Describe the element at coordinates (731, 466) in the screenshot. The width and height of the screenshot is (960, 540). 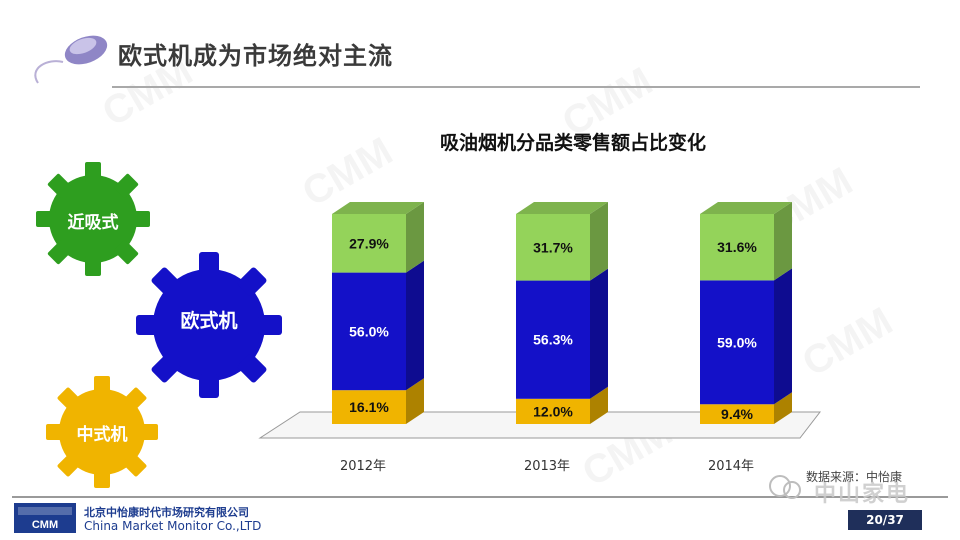
I see `x-tick-label: 2014年` at that location.